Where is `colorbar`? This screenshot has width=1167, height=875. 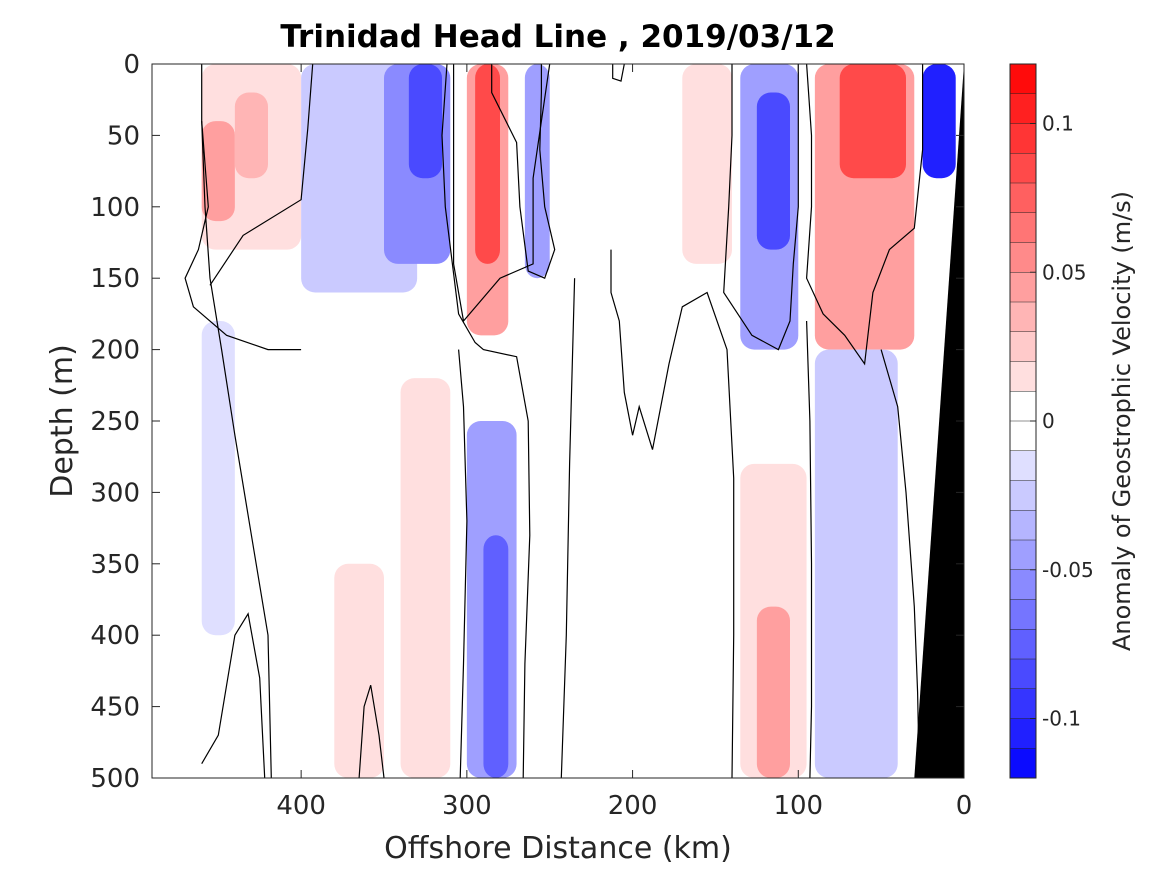
colorbar is located at coordinates (1023, 421).